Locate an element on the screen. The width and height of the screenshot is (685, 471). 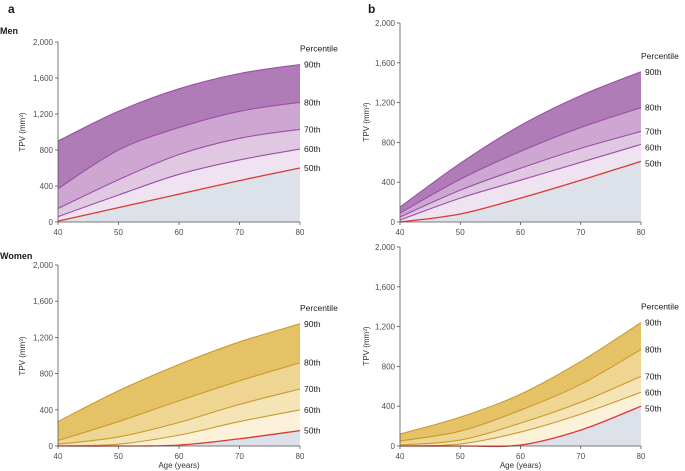
band-60th is located at coordinates (179, 427).